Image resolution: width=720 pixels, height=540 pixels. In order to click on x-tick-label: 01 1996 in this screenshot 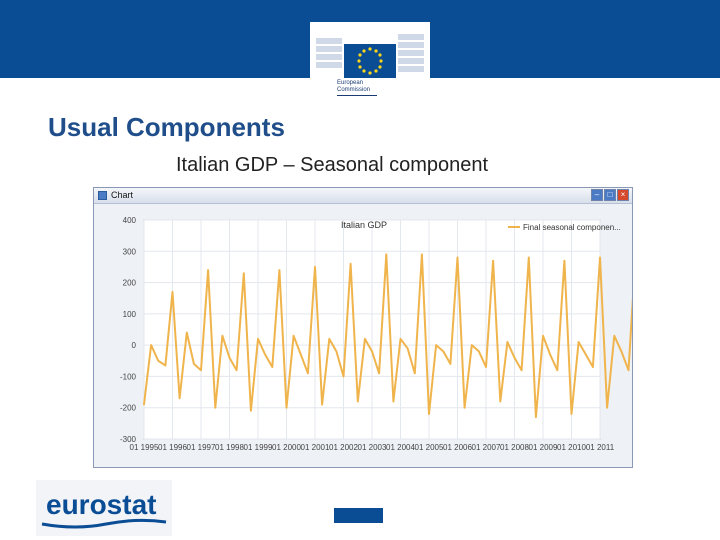, I will do `click(172, 447)`.